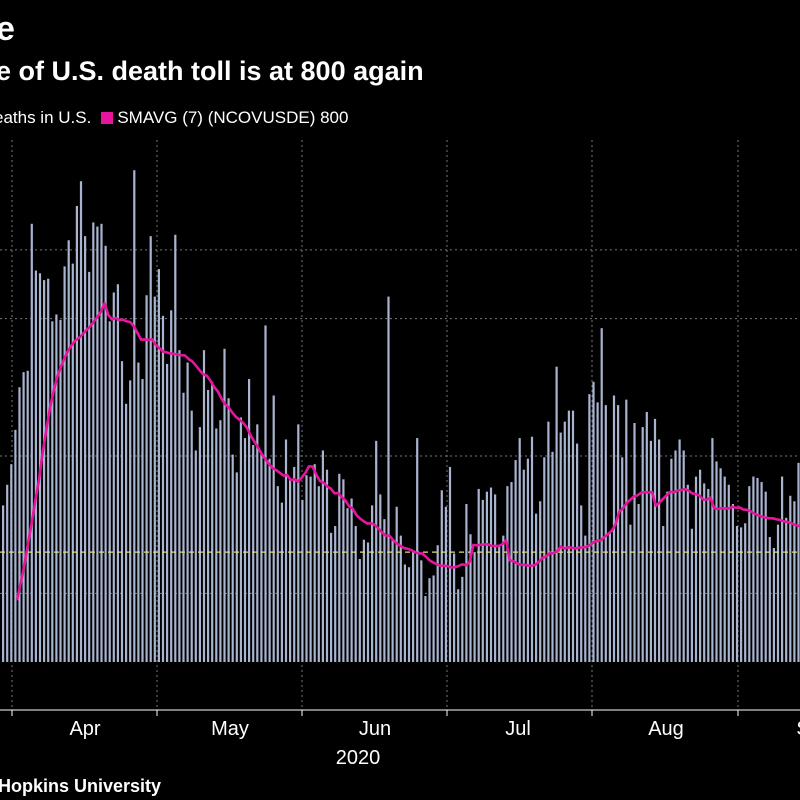 The height and width of the screenshot is (800, 800). Describe the element at coordinates (212, 71) in the screenshot. I see `chart-subtitle: e of U.S. death toll is at 800 again` at that location.